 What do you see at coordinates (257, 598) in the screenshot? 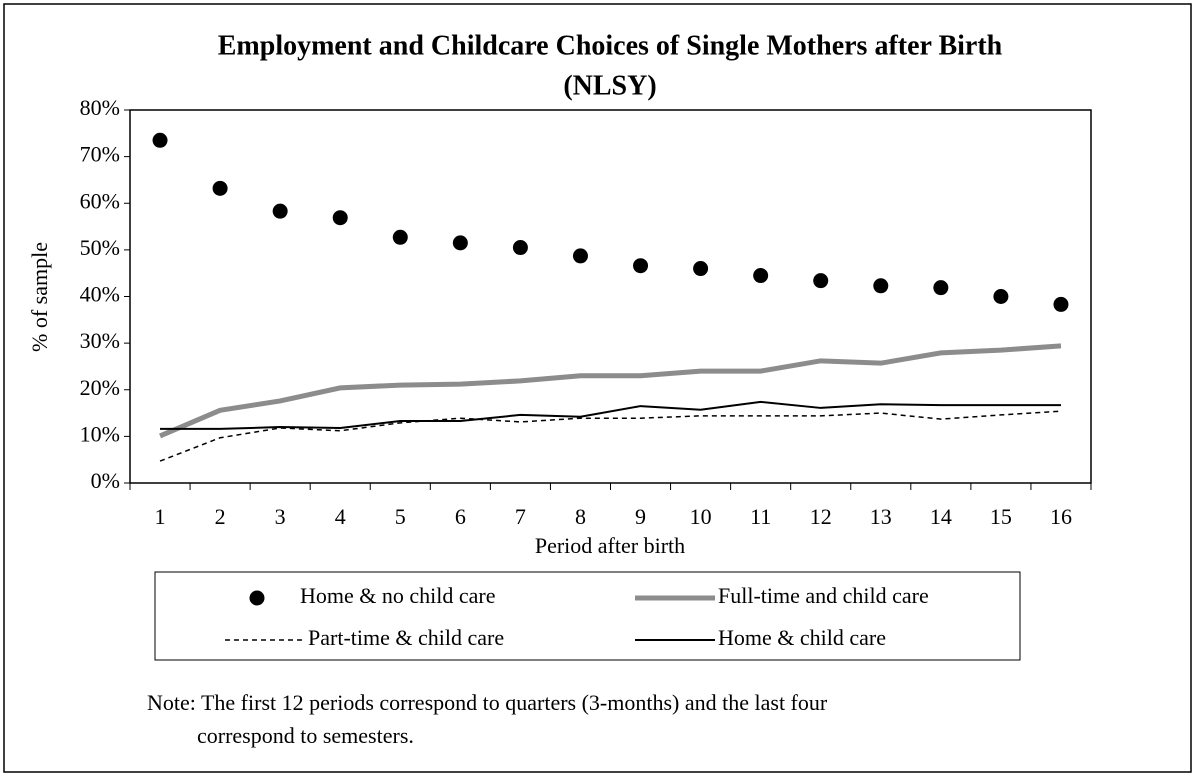
I see `legend-marker` at bounding box center [257, 598].